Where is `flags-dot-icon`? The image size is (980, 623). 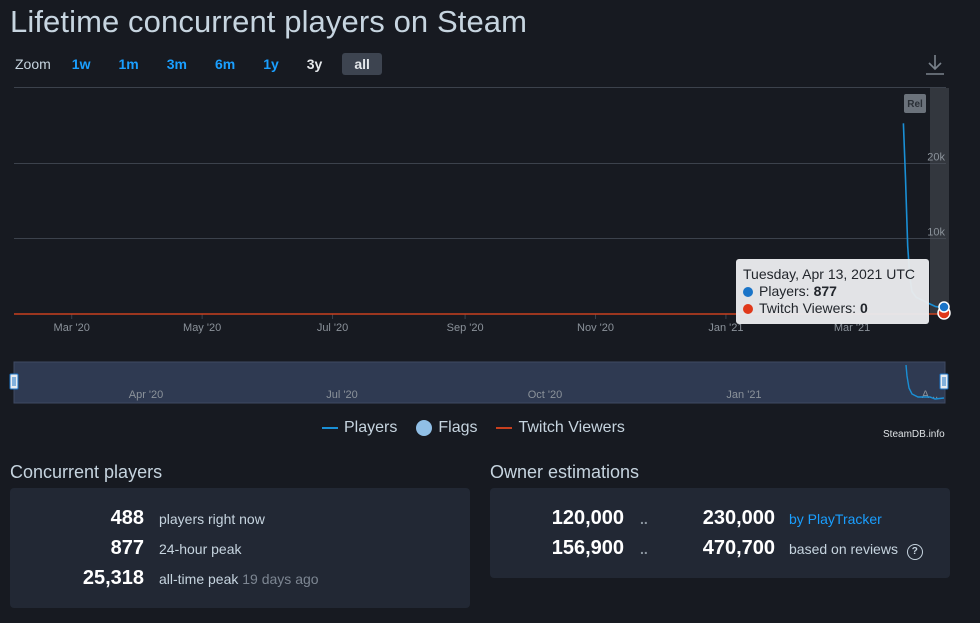 flags-dot-icon is located at coordinates (424, 428).